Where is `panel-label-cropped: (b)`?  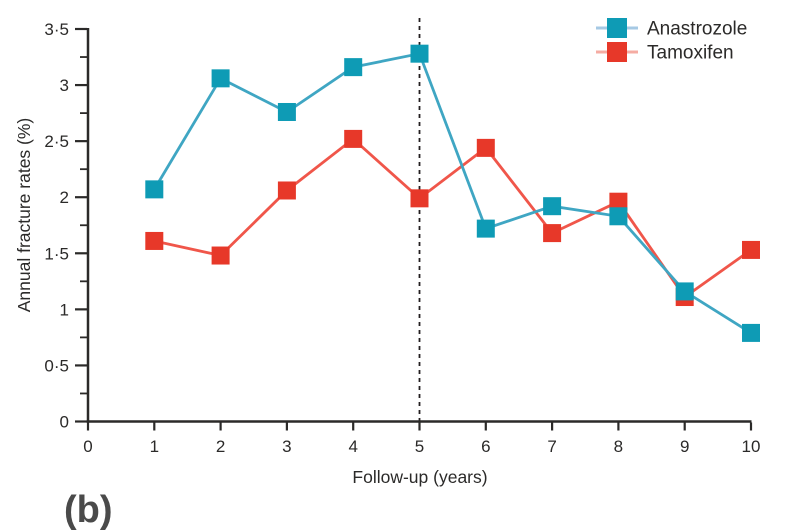
panel-label-cropped: (b) is located at coordinates (88, 510).